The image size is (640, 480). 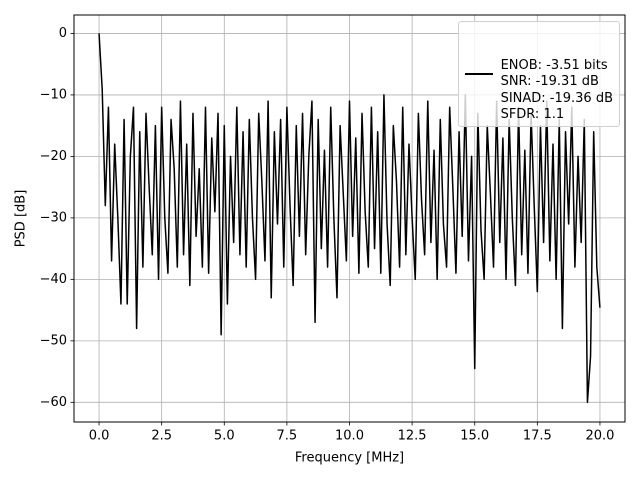 I want to click on x-tick-label: 15.0, so click(x=474, y=436).